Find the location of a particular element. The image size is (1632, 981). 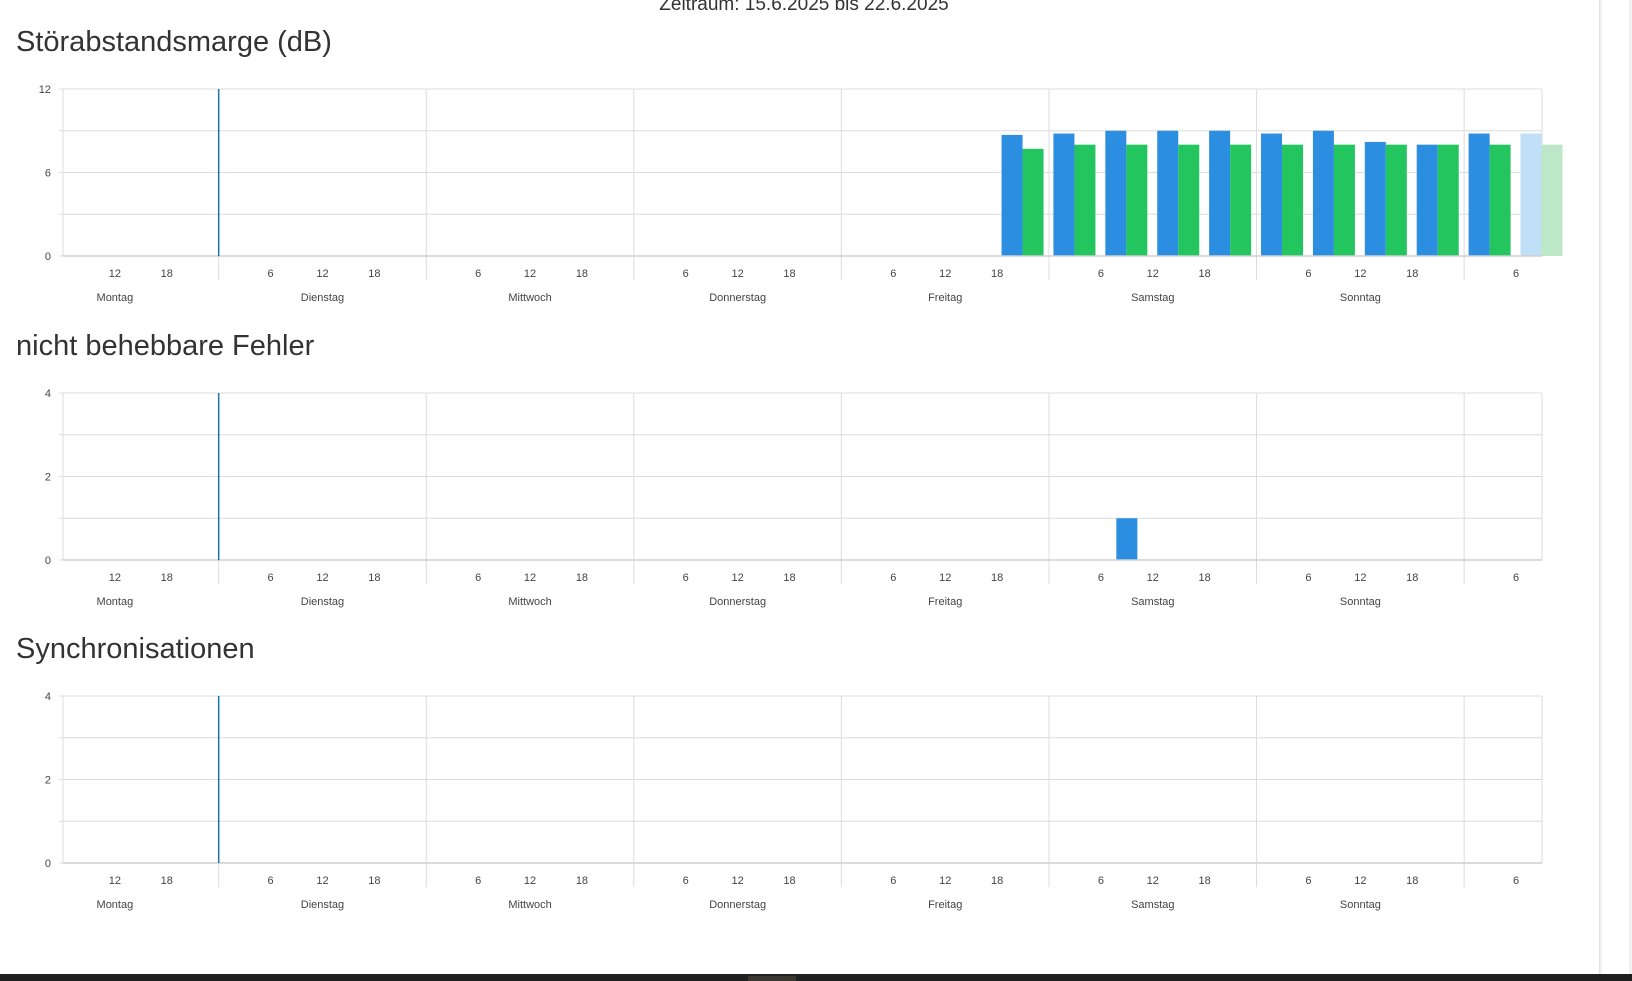

scrollbar-thumb is located at coordinates (1615, 487).